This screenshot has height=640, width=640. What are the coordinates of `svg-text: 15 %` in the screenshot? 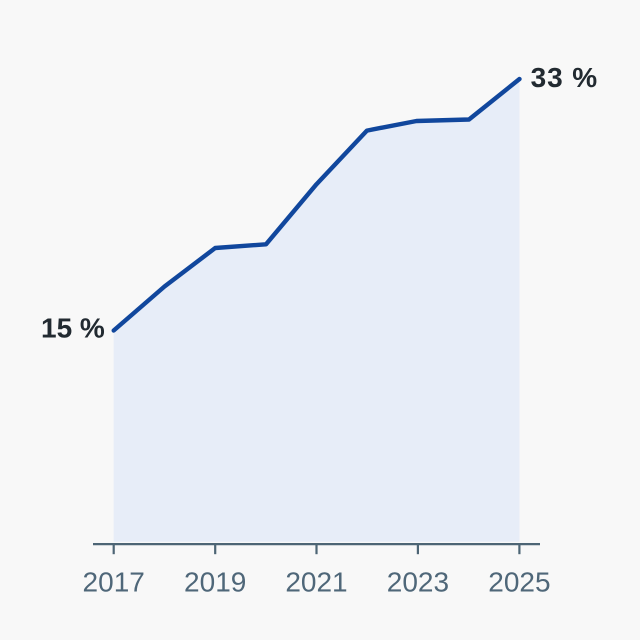 It's located at (73, 328).